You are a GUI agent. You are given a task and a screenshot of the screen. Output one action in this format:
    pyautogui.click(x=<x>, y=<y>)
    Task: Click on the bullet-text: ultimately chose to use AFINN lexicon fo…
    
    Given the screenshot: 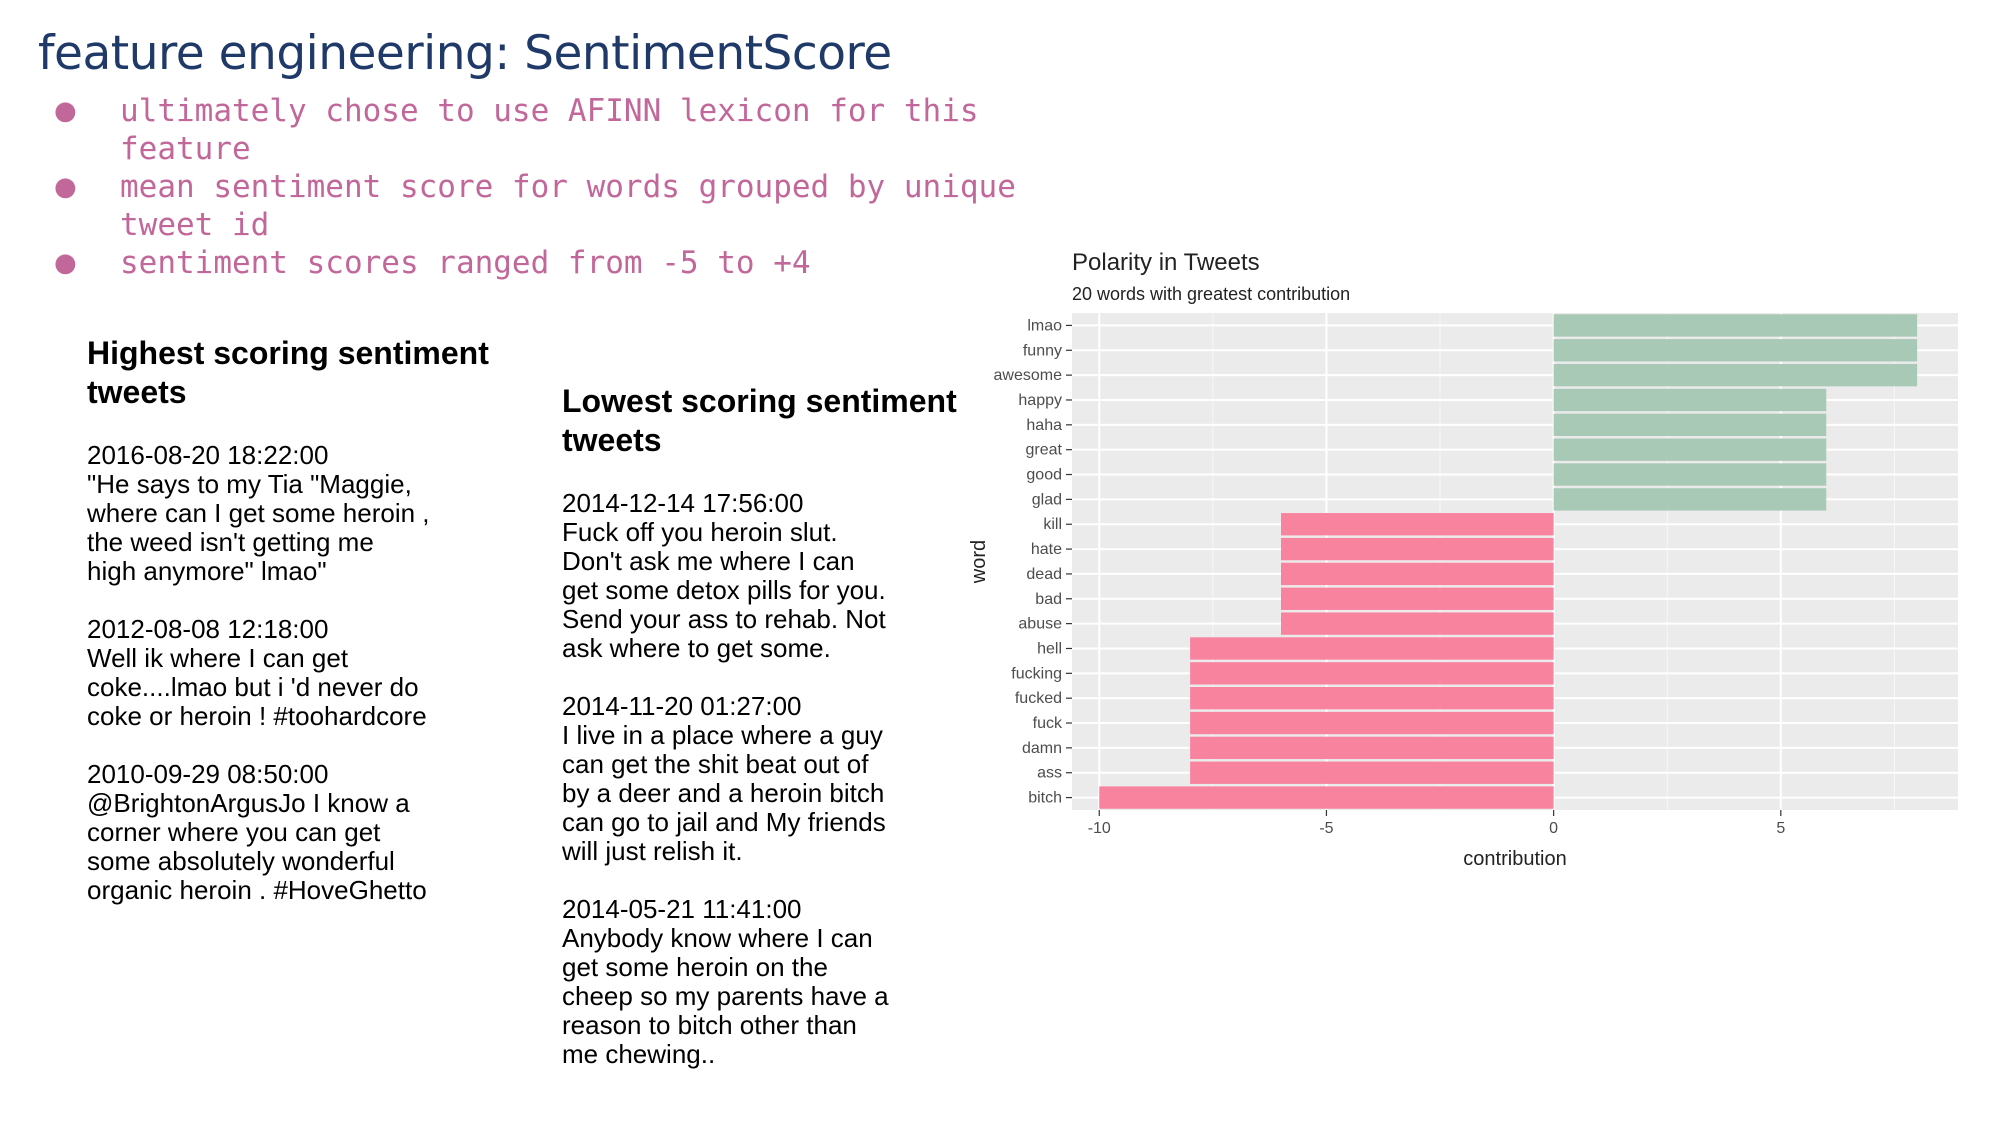 What is the action you would take?
    pyautogui.click(x=549, y=130)
    